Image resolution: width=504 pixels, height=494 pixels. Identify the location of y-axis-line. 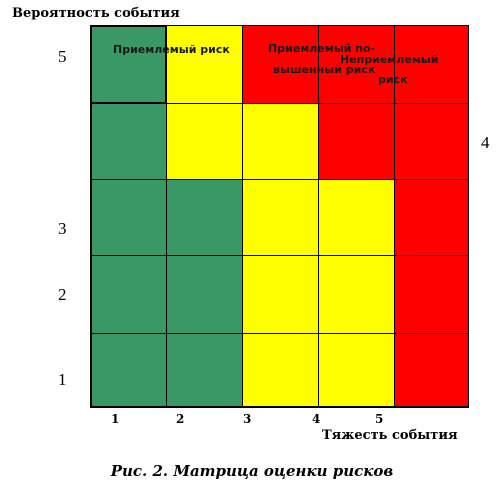
(91, 216).